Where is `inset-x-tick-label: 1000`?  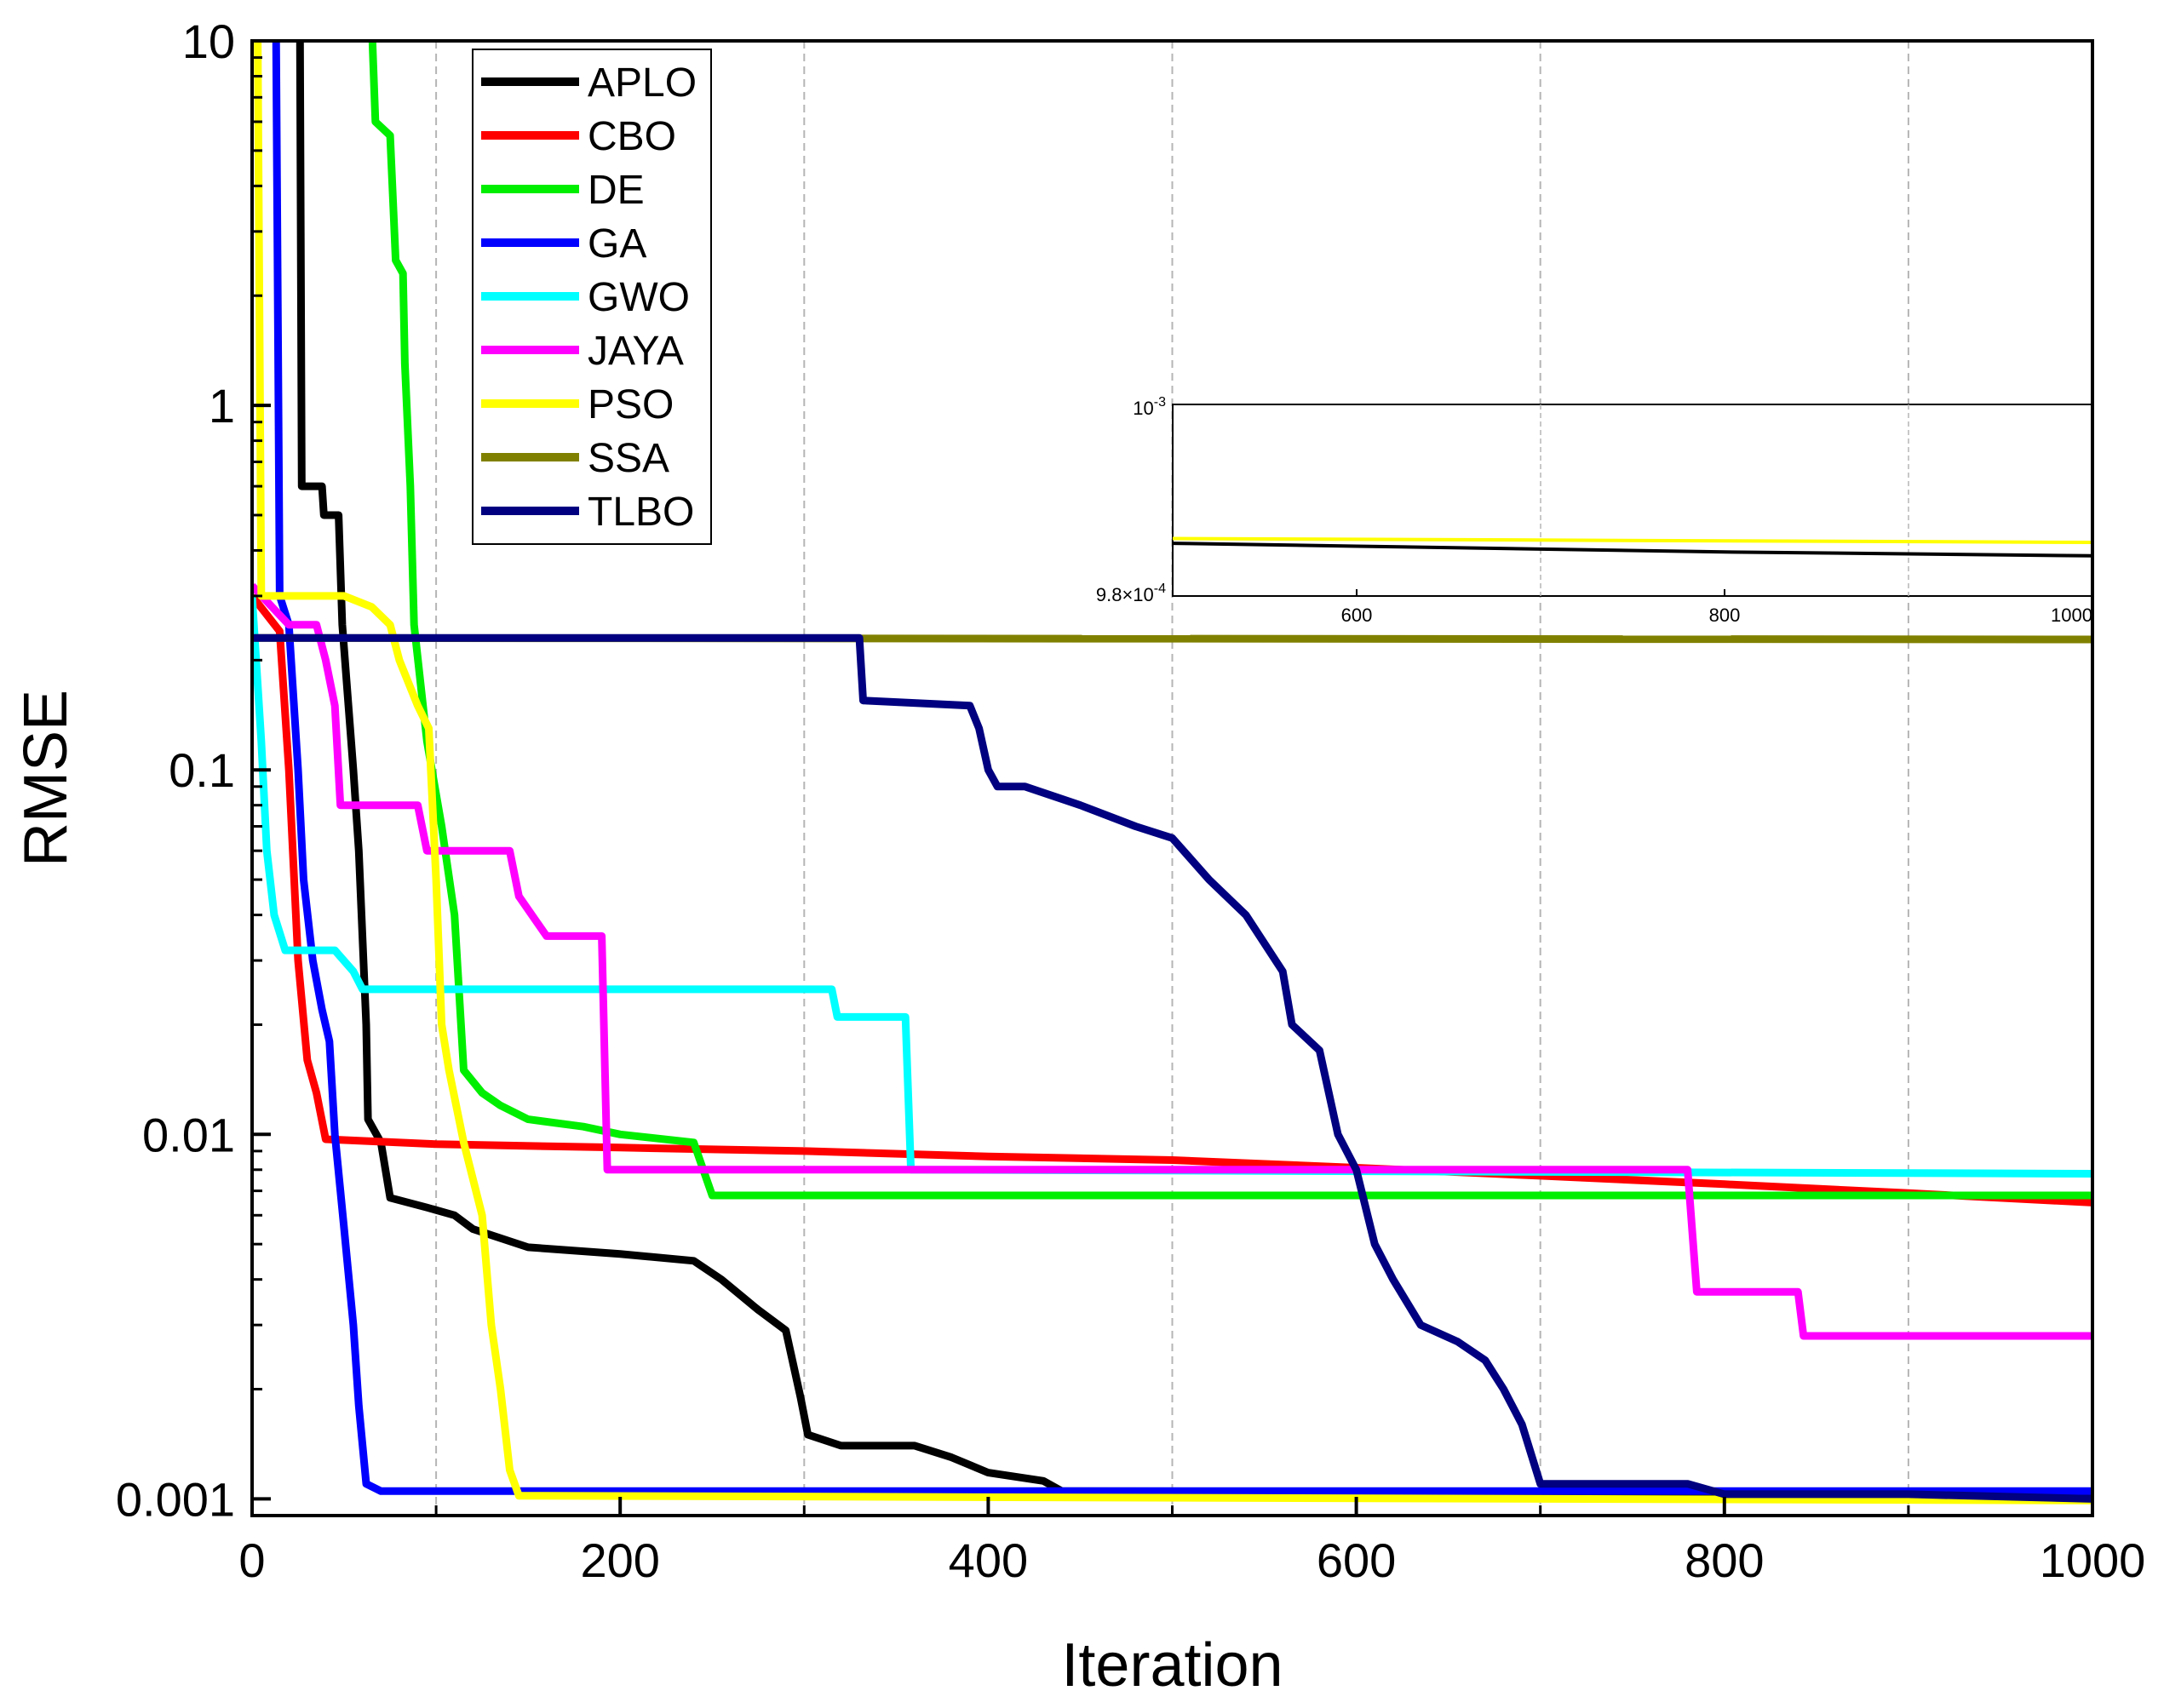
inset-x-tick-label: 1000 is located at coordinates (2071, 616).